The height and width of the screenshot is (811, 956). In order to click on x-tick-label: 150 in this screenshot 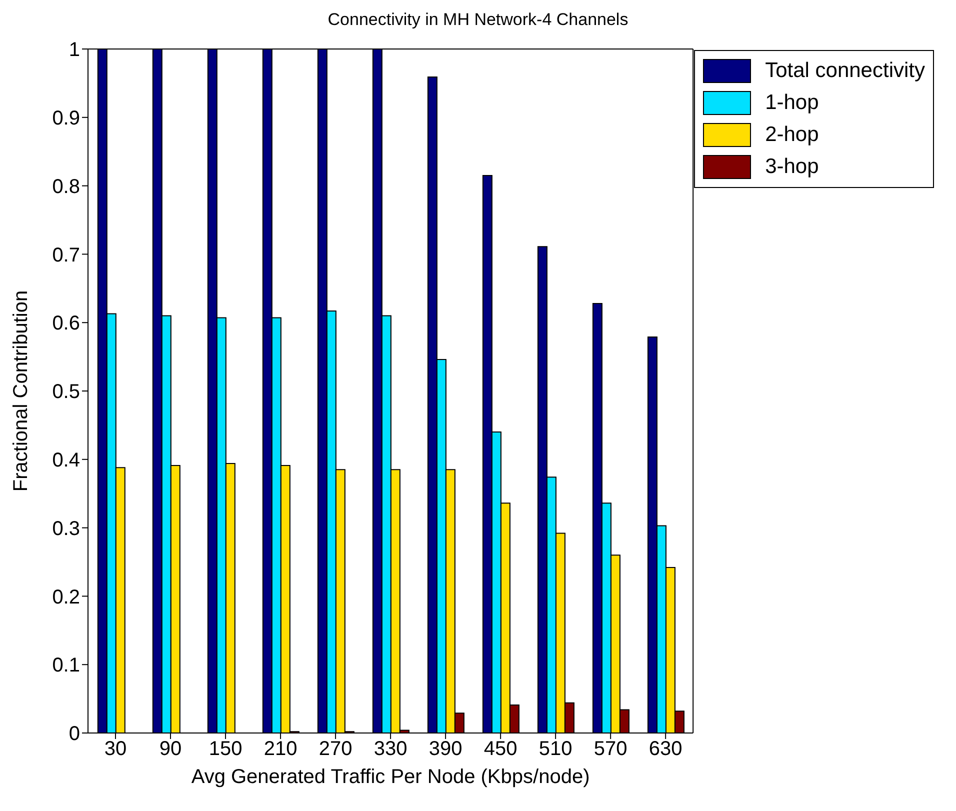, I will do `click(225, 749)`.